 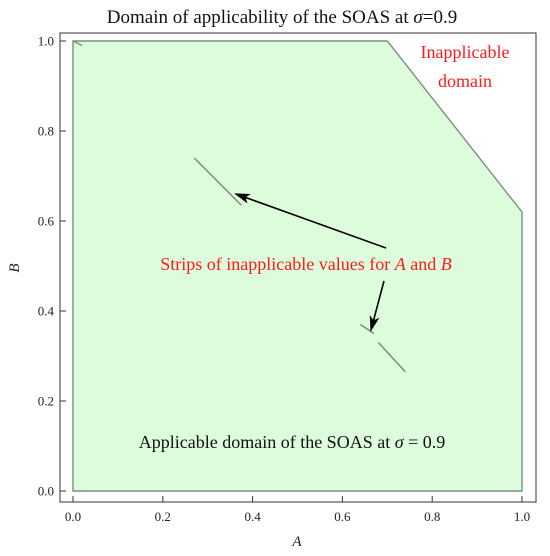 I want to click on y-tick-label: 0.4, so click(x=46, y=311).